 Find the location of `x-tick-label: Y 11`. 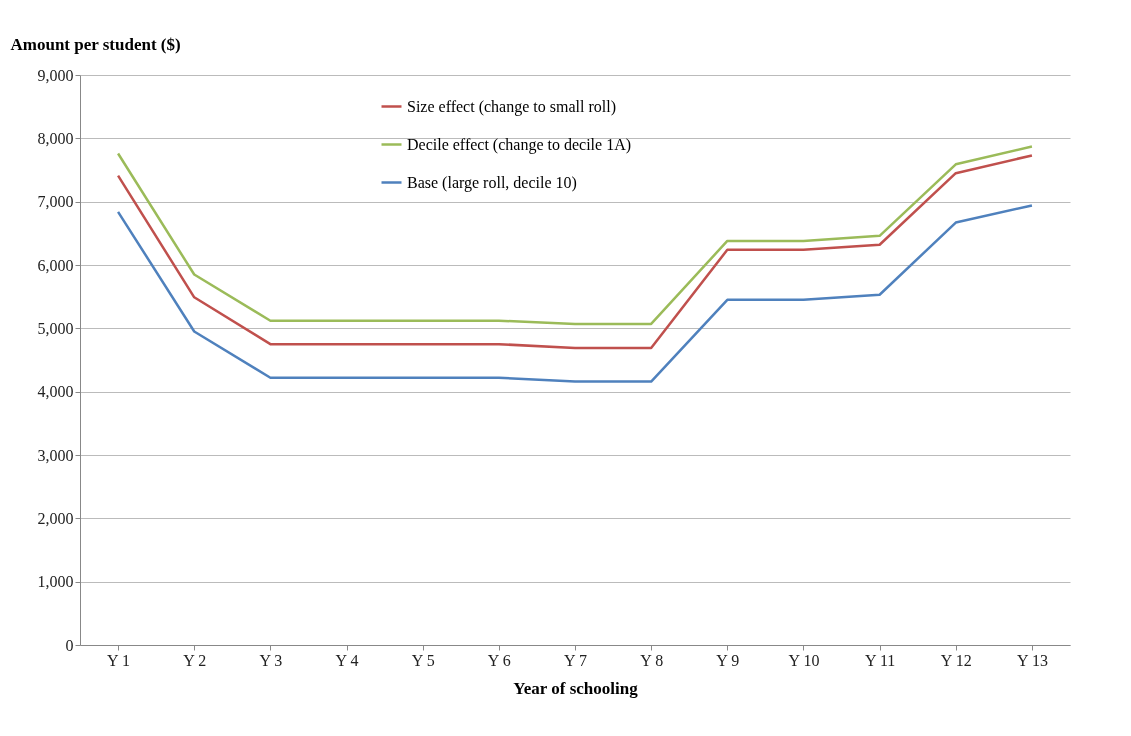

x-tick-label: Y 11 is located at coordinates (880, 660).